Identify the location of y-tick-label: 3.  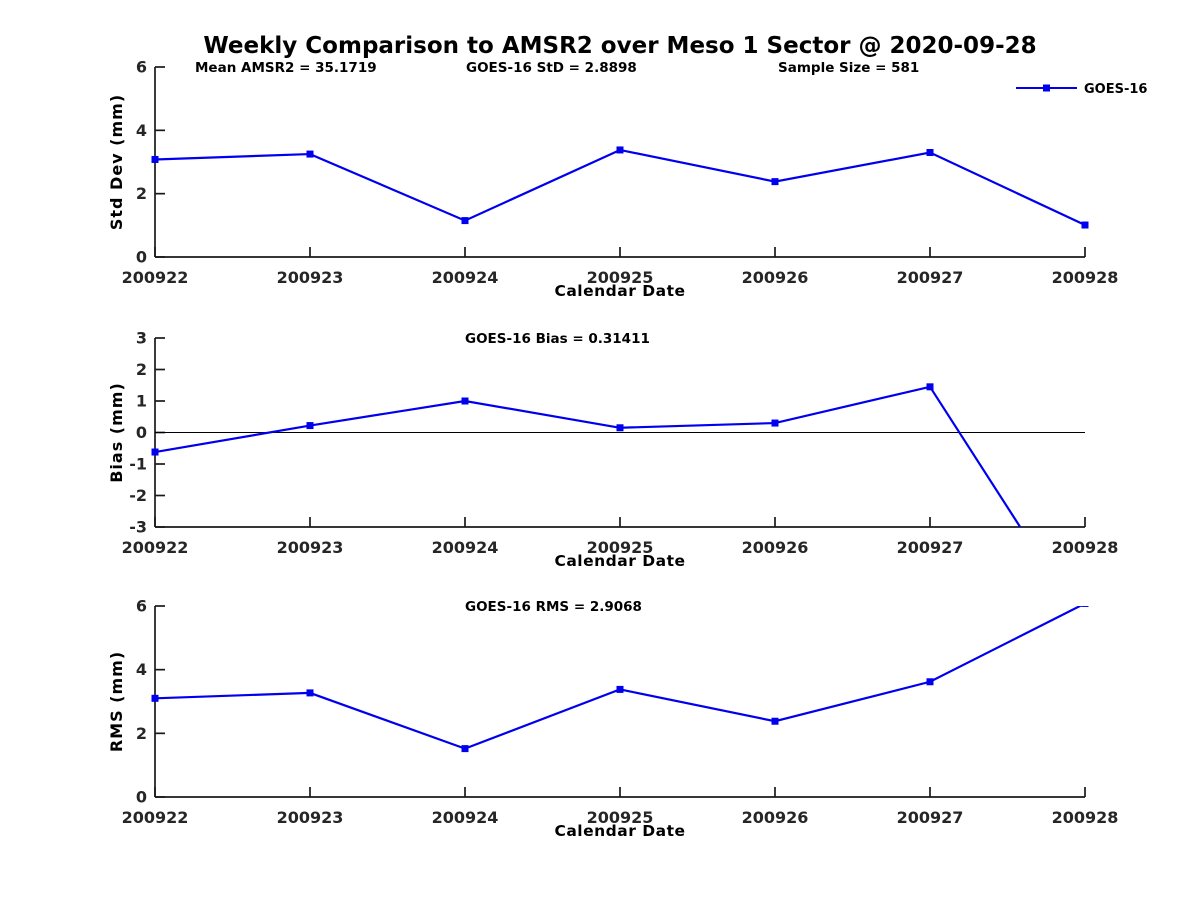
(141, 338).